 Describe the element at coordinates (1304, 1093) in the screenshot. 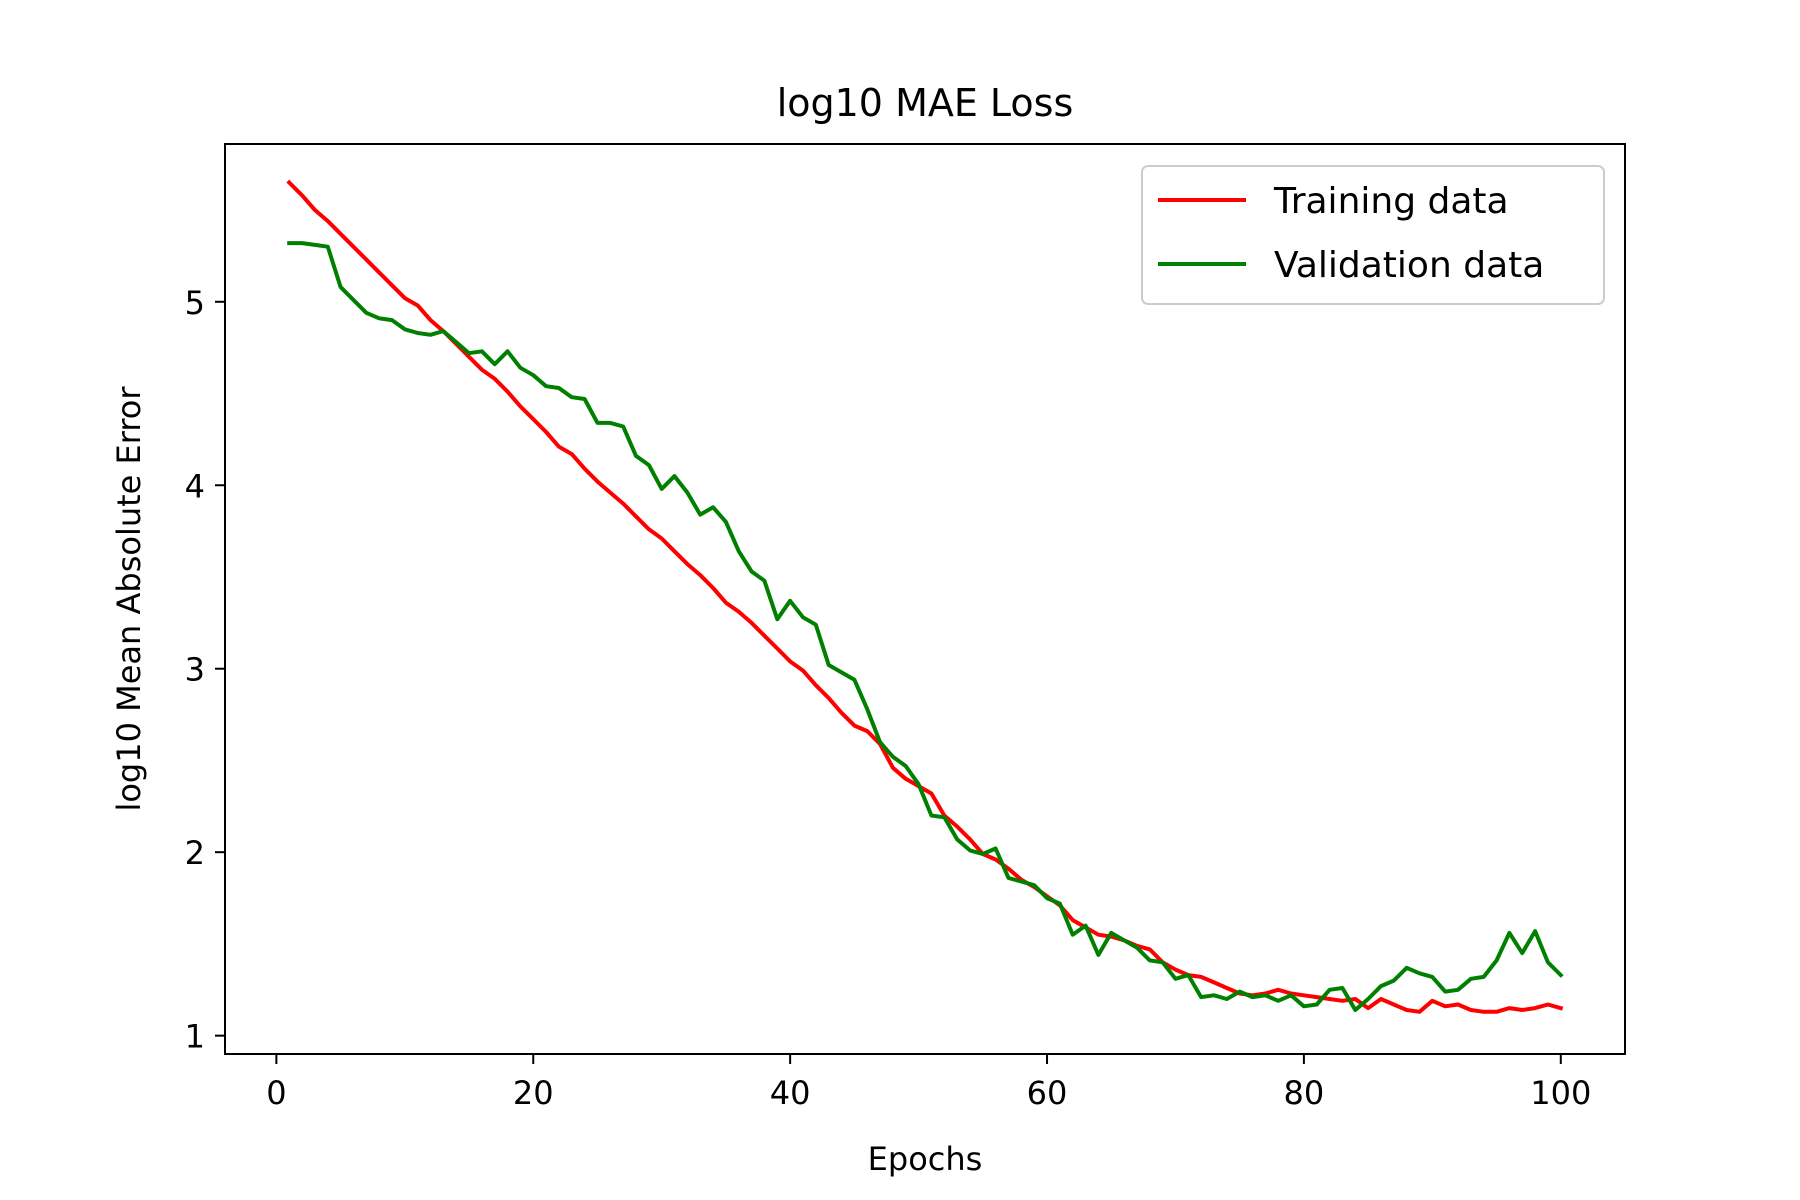

I see `x-tick-label: 80` at that location.